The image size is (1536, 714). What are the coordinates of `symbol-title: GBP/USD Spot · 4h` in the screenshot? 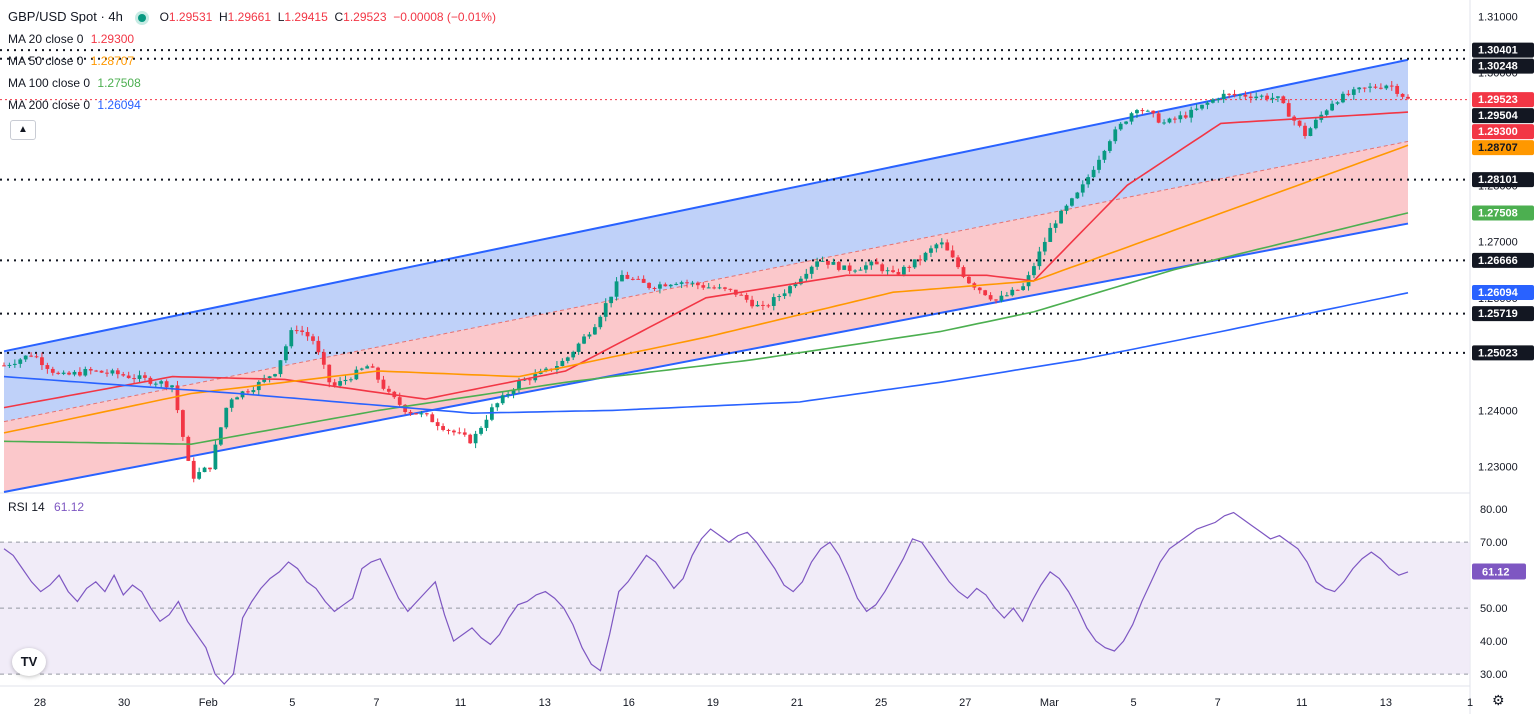 It's located at (65, 16).